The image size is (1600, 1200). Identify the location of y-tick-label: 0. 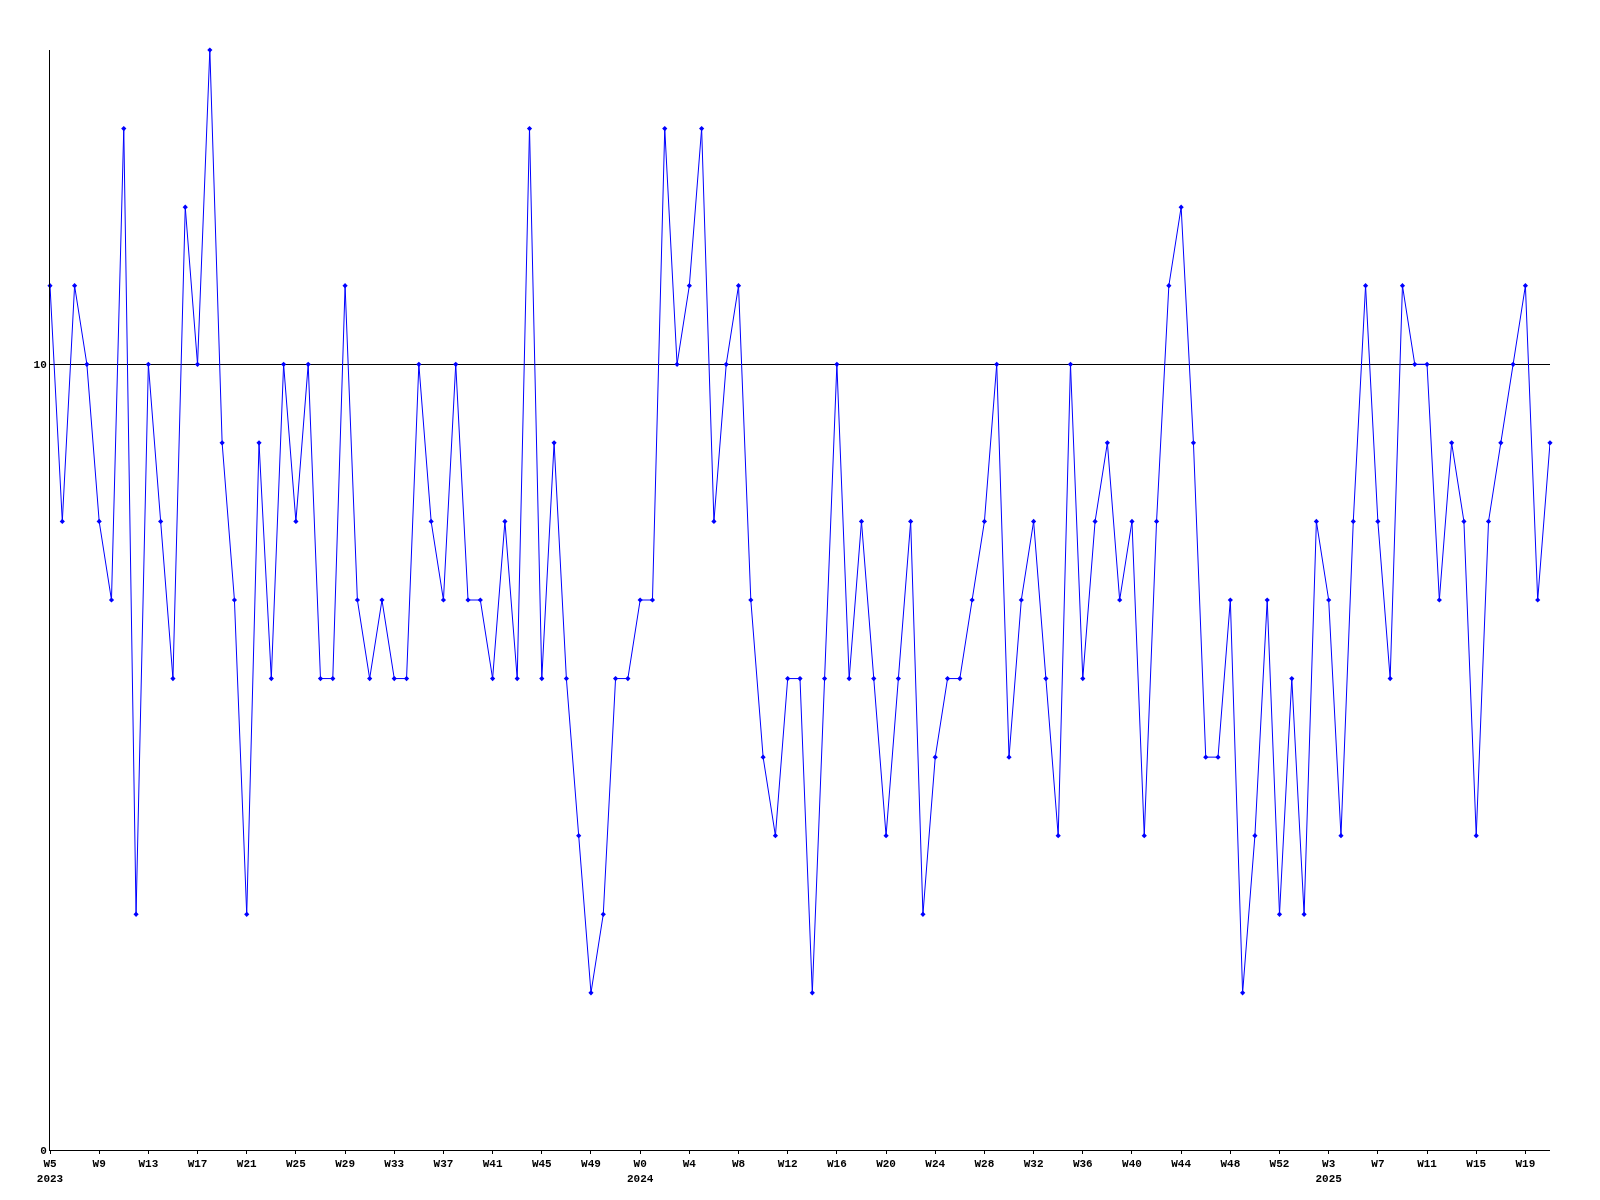
(43, 1150).